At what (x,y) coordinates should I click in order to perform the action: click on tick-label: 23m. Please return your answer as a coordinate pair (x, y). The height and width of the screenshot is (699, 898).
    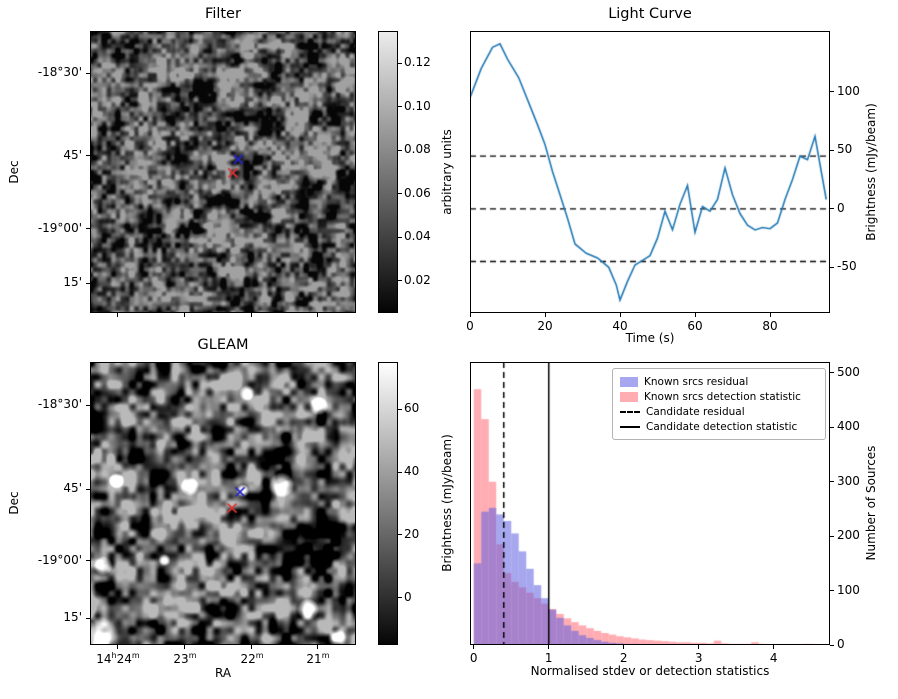
    Looking at the image, I should click on (185, 658).